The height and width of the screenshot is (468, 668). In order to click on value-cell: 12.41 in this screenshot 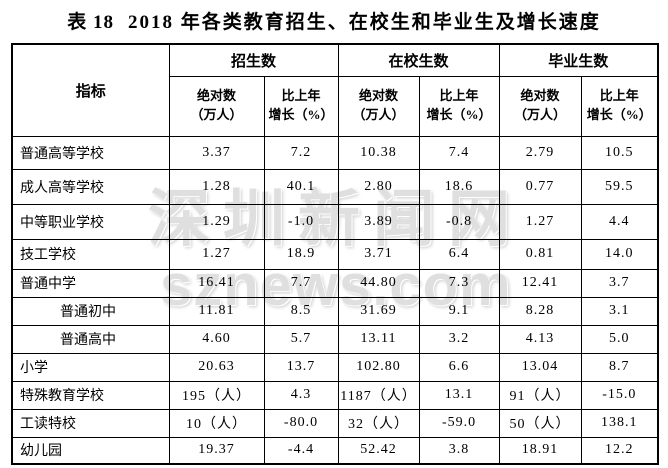, I will do `click(540, 283)`.